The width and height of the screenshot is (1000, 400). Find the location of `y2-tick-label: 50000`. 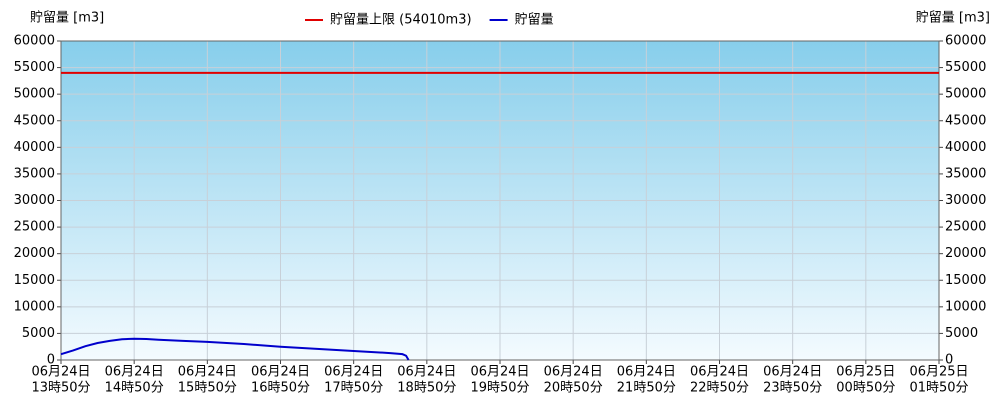

y2-tick-label: 50000 is located at coordinates (965, 94).